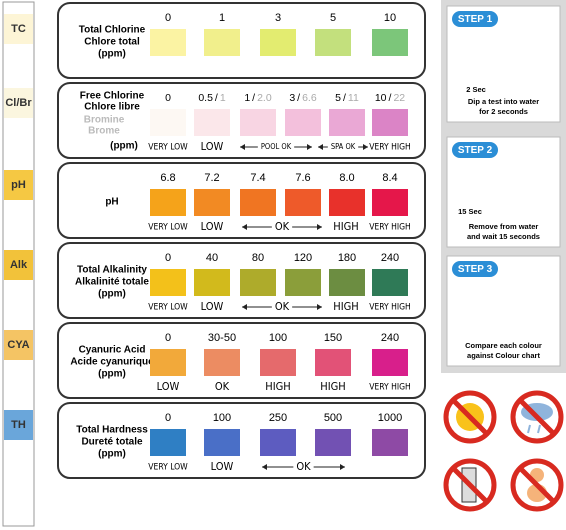 The width and height of the screenshot is (566, 530). Describe the element at coordinates (503, 101) in the screenshot. I see `step-text: Dip a test into water` at that location.